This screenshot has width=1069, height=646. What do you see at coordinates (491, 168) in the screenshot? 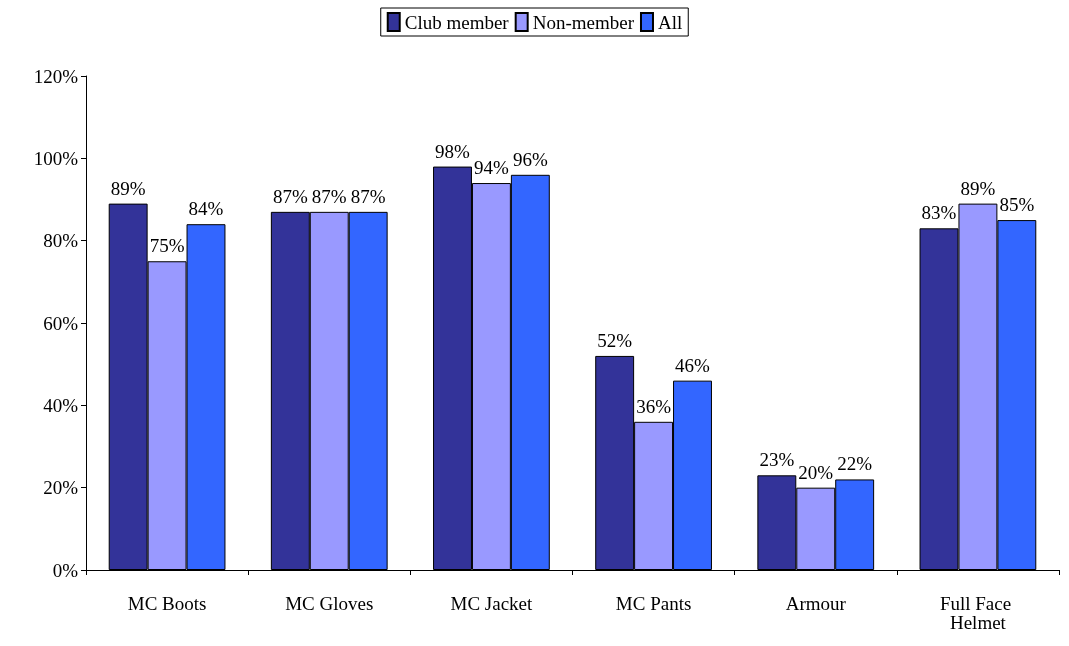
I see `data-label: 94%` at bounding box center [491, 168].